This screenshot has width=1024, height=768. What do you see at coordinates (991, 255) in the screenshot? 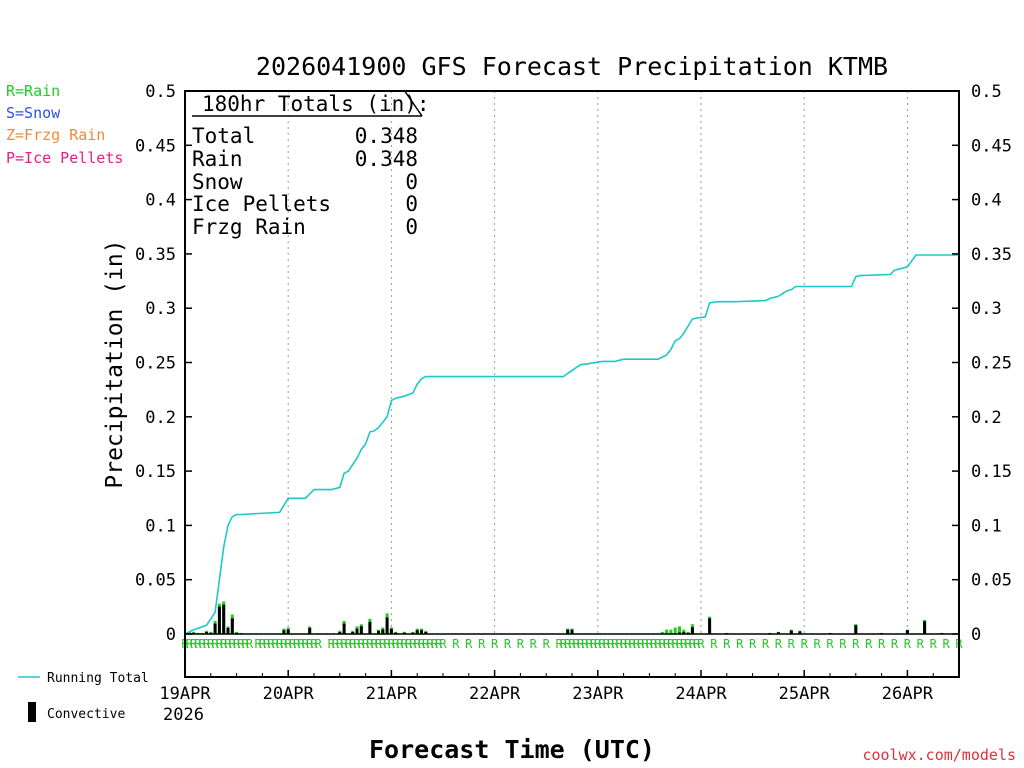
I see `y-tick-label-right: 0.35` at bounding box center [991, 255].